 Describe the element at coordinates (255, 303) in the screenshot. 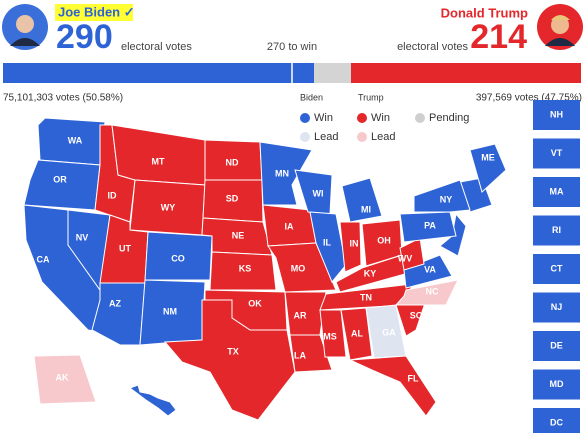

I see `state-label: OK` at that location.